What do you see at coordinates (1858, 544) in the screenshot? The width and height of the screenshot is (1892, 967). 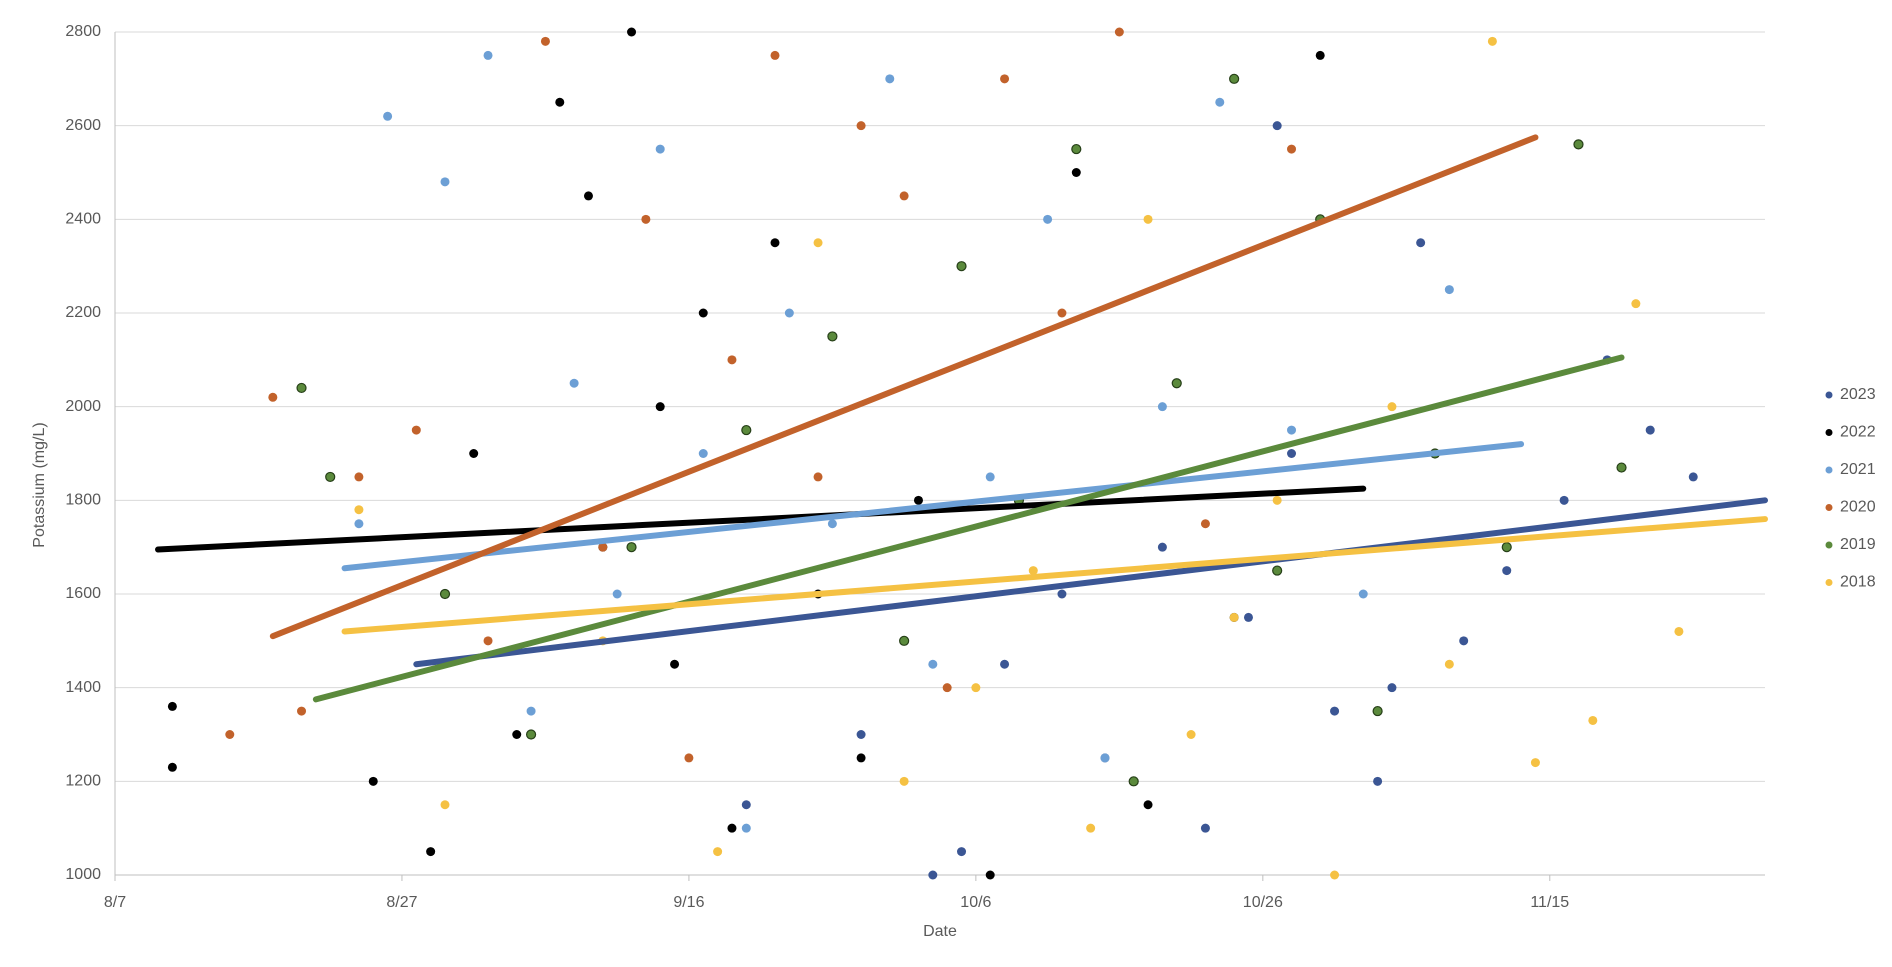 I see `legend-label: 2019` at bounding box center [1858, 544].